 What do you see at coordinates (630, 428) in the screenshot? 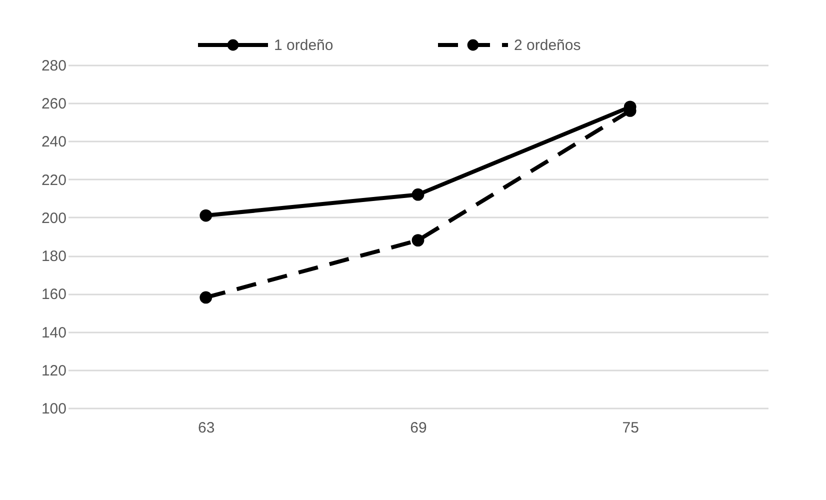
I see `x-tick-label: 75` at bounding box center [630, 428].